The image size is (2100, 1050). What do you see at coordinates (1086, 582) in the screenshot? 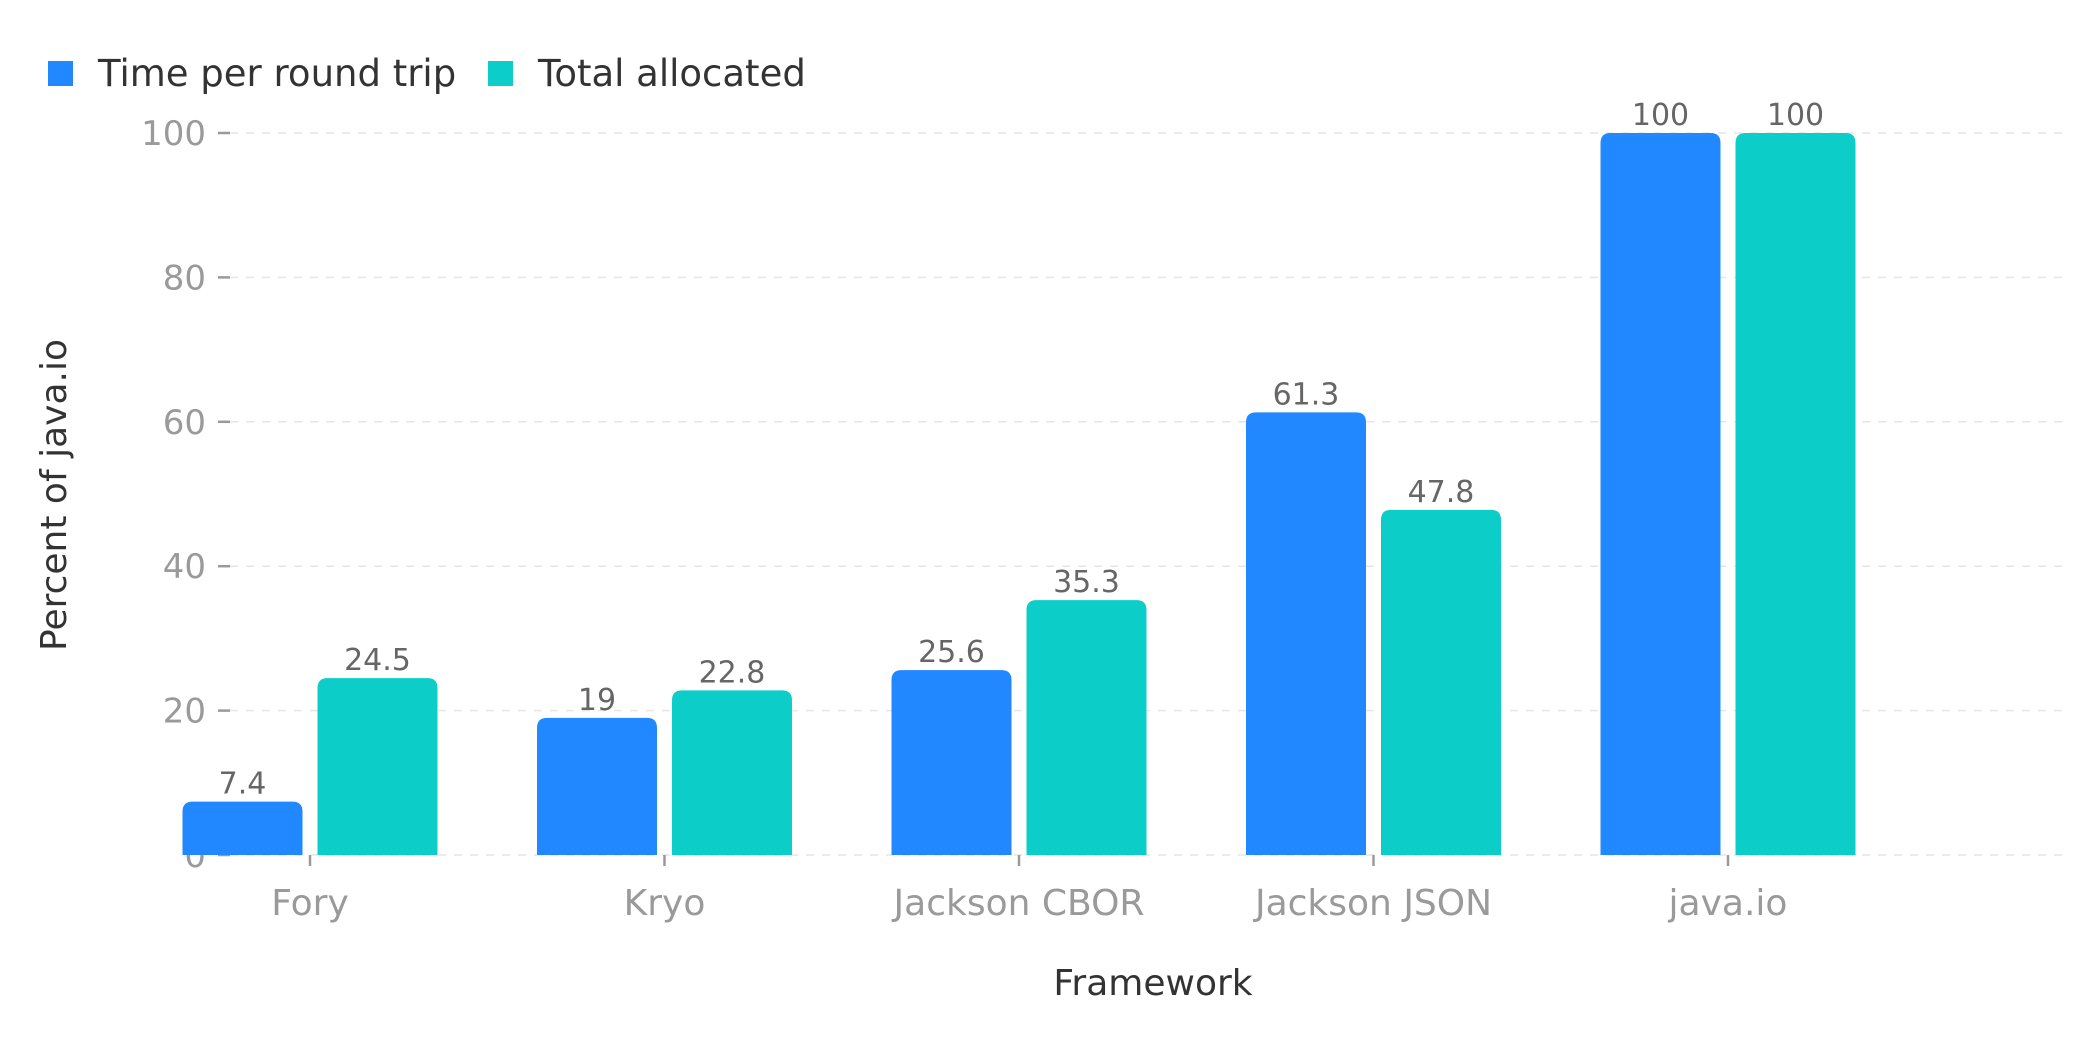
I see `data-label: 35.3` at bounding box center [1086, 582].